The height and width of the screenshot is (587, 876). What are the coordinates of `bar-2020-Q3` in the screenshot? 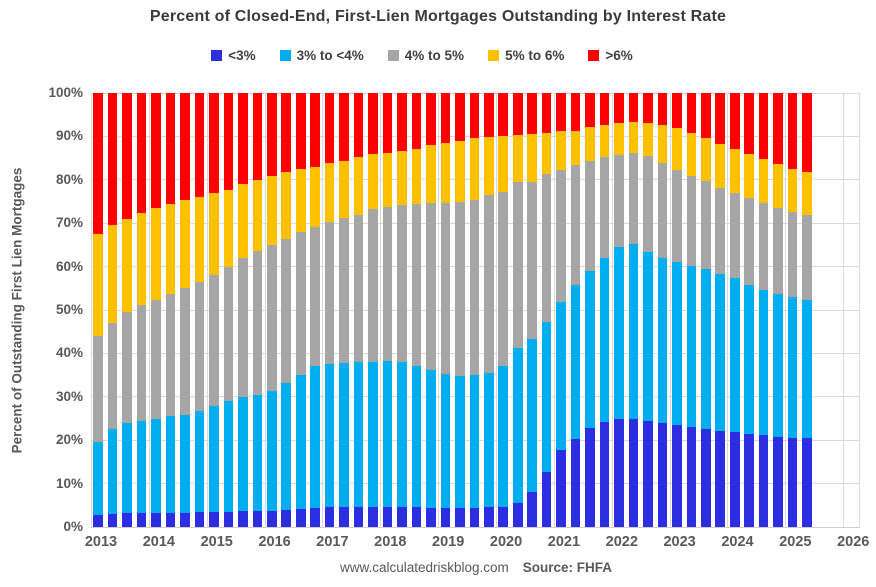 It's located at (532, 310).